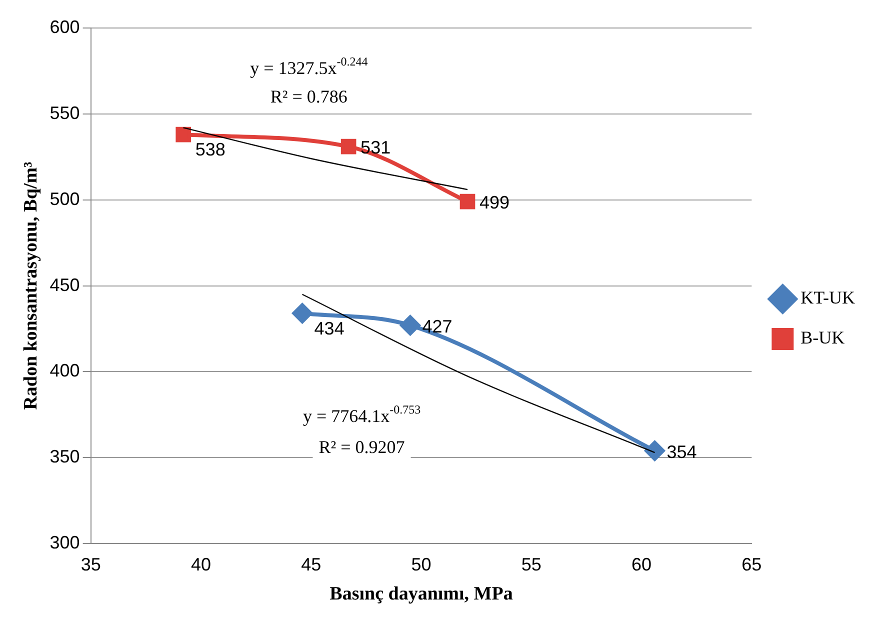 This screenshot has height=626, width=873. Describe the element at coordinates (752, 564) in the screenshot. I see `x-tick-label: 65` at that location.